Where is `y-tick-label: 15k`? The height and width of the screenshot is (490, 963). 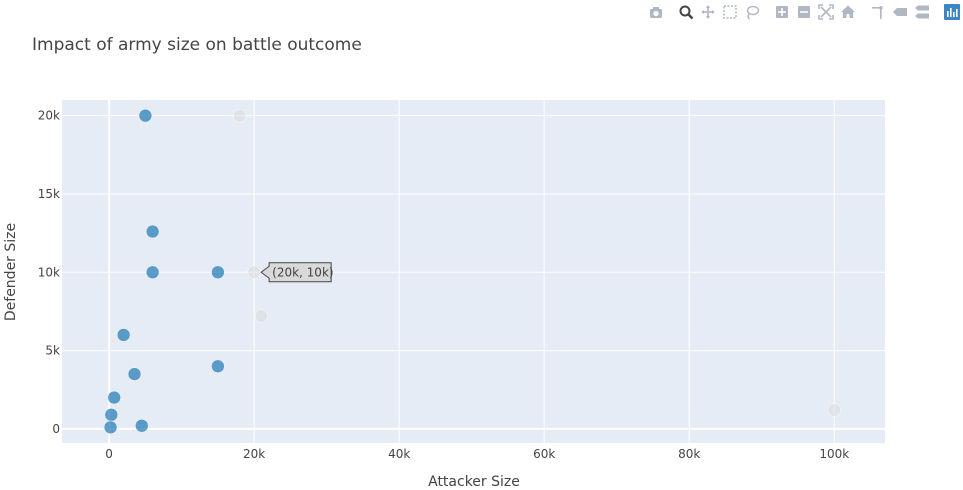
y-tick-label: 15k is located at coordinates (49, 194).